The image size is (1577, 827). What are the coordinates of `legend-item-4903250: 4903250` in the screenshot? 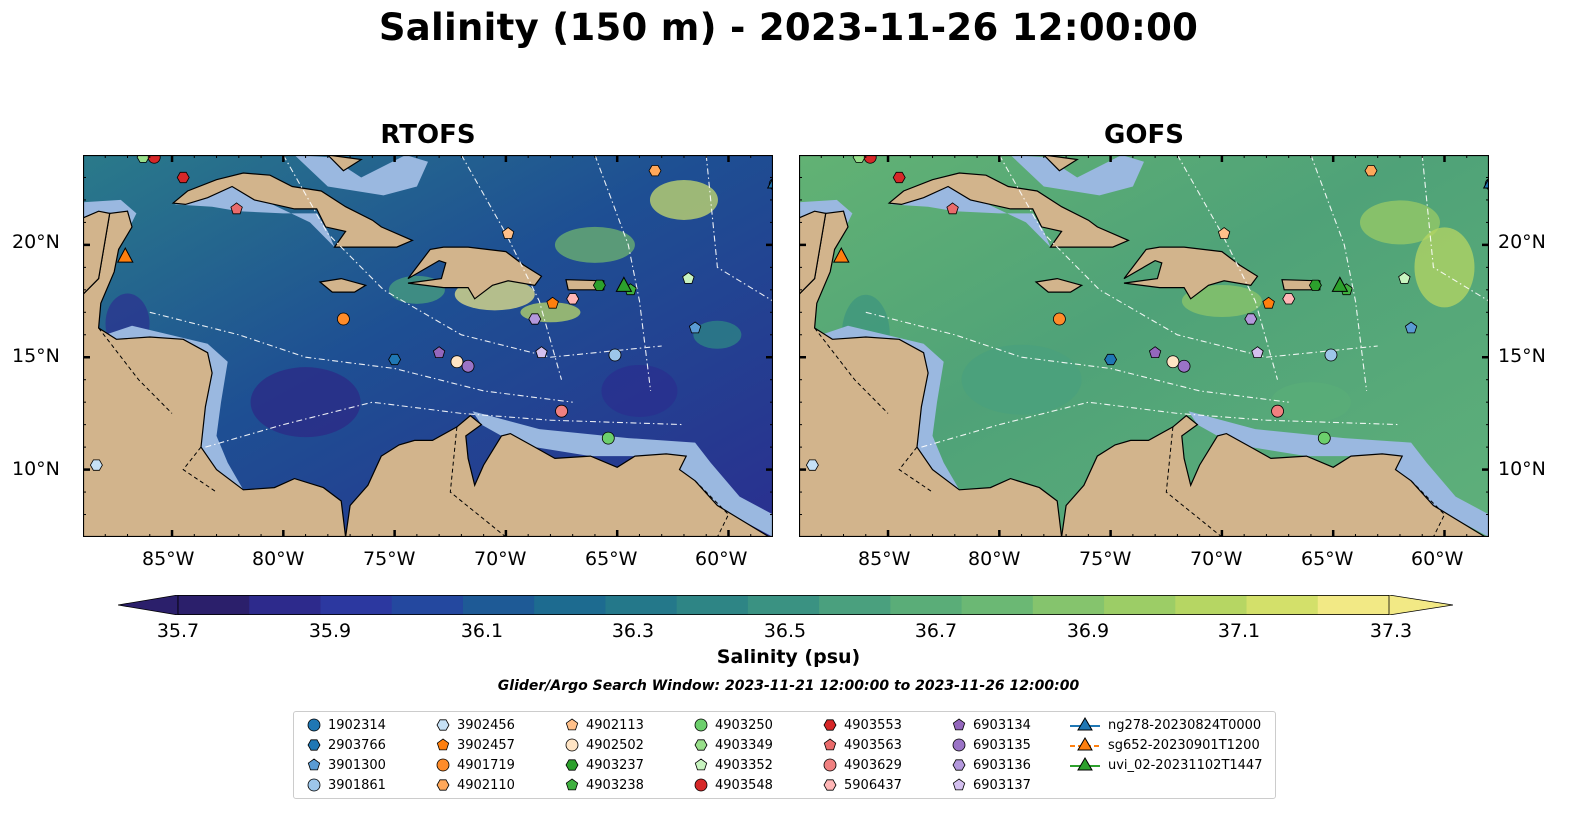 It's located at (733, 725).